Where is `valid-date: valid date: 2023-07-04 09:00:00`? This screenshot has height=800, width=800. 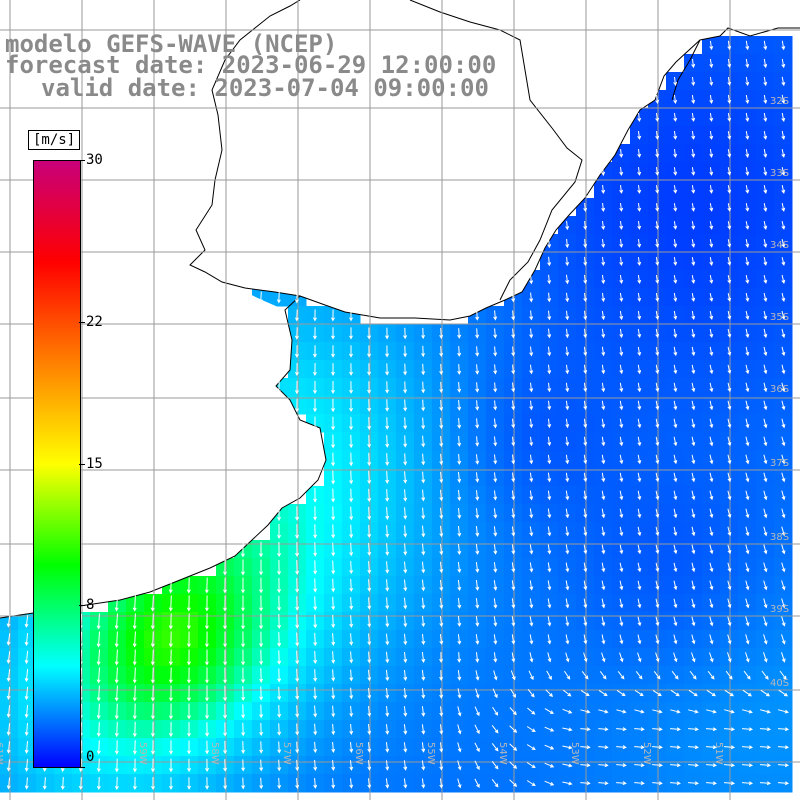
valid-date: valid date: 2023-07-04 09:00:00 is located at coordinates (265, 88).